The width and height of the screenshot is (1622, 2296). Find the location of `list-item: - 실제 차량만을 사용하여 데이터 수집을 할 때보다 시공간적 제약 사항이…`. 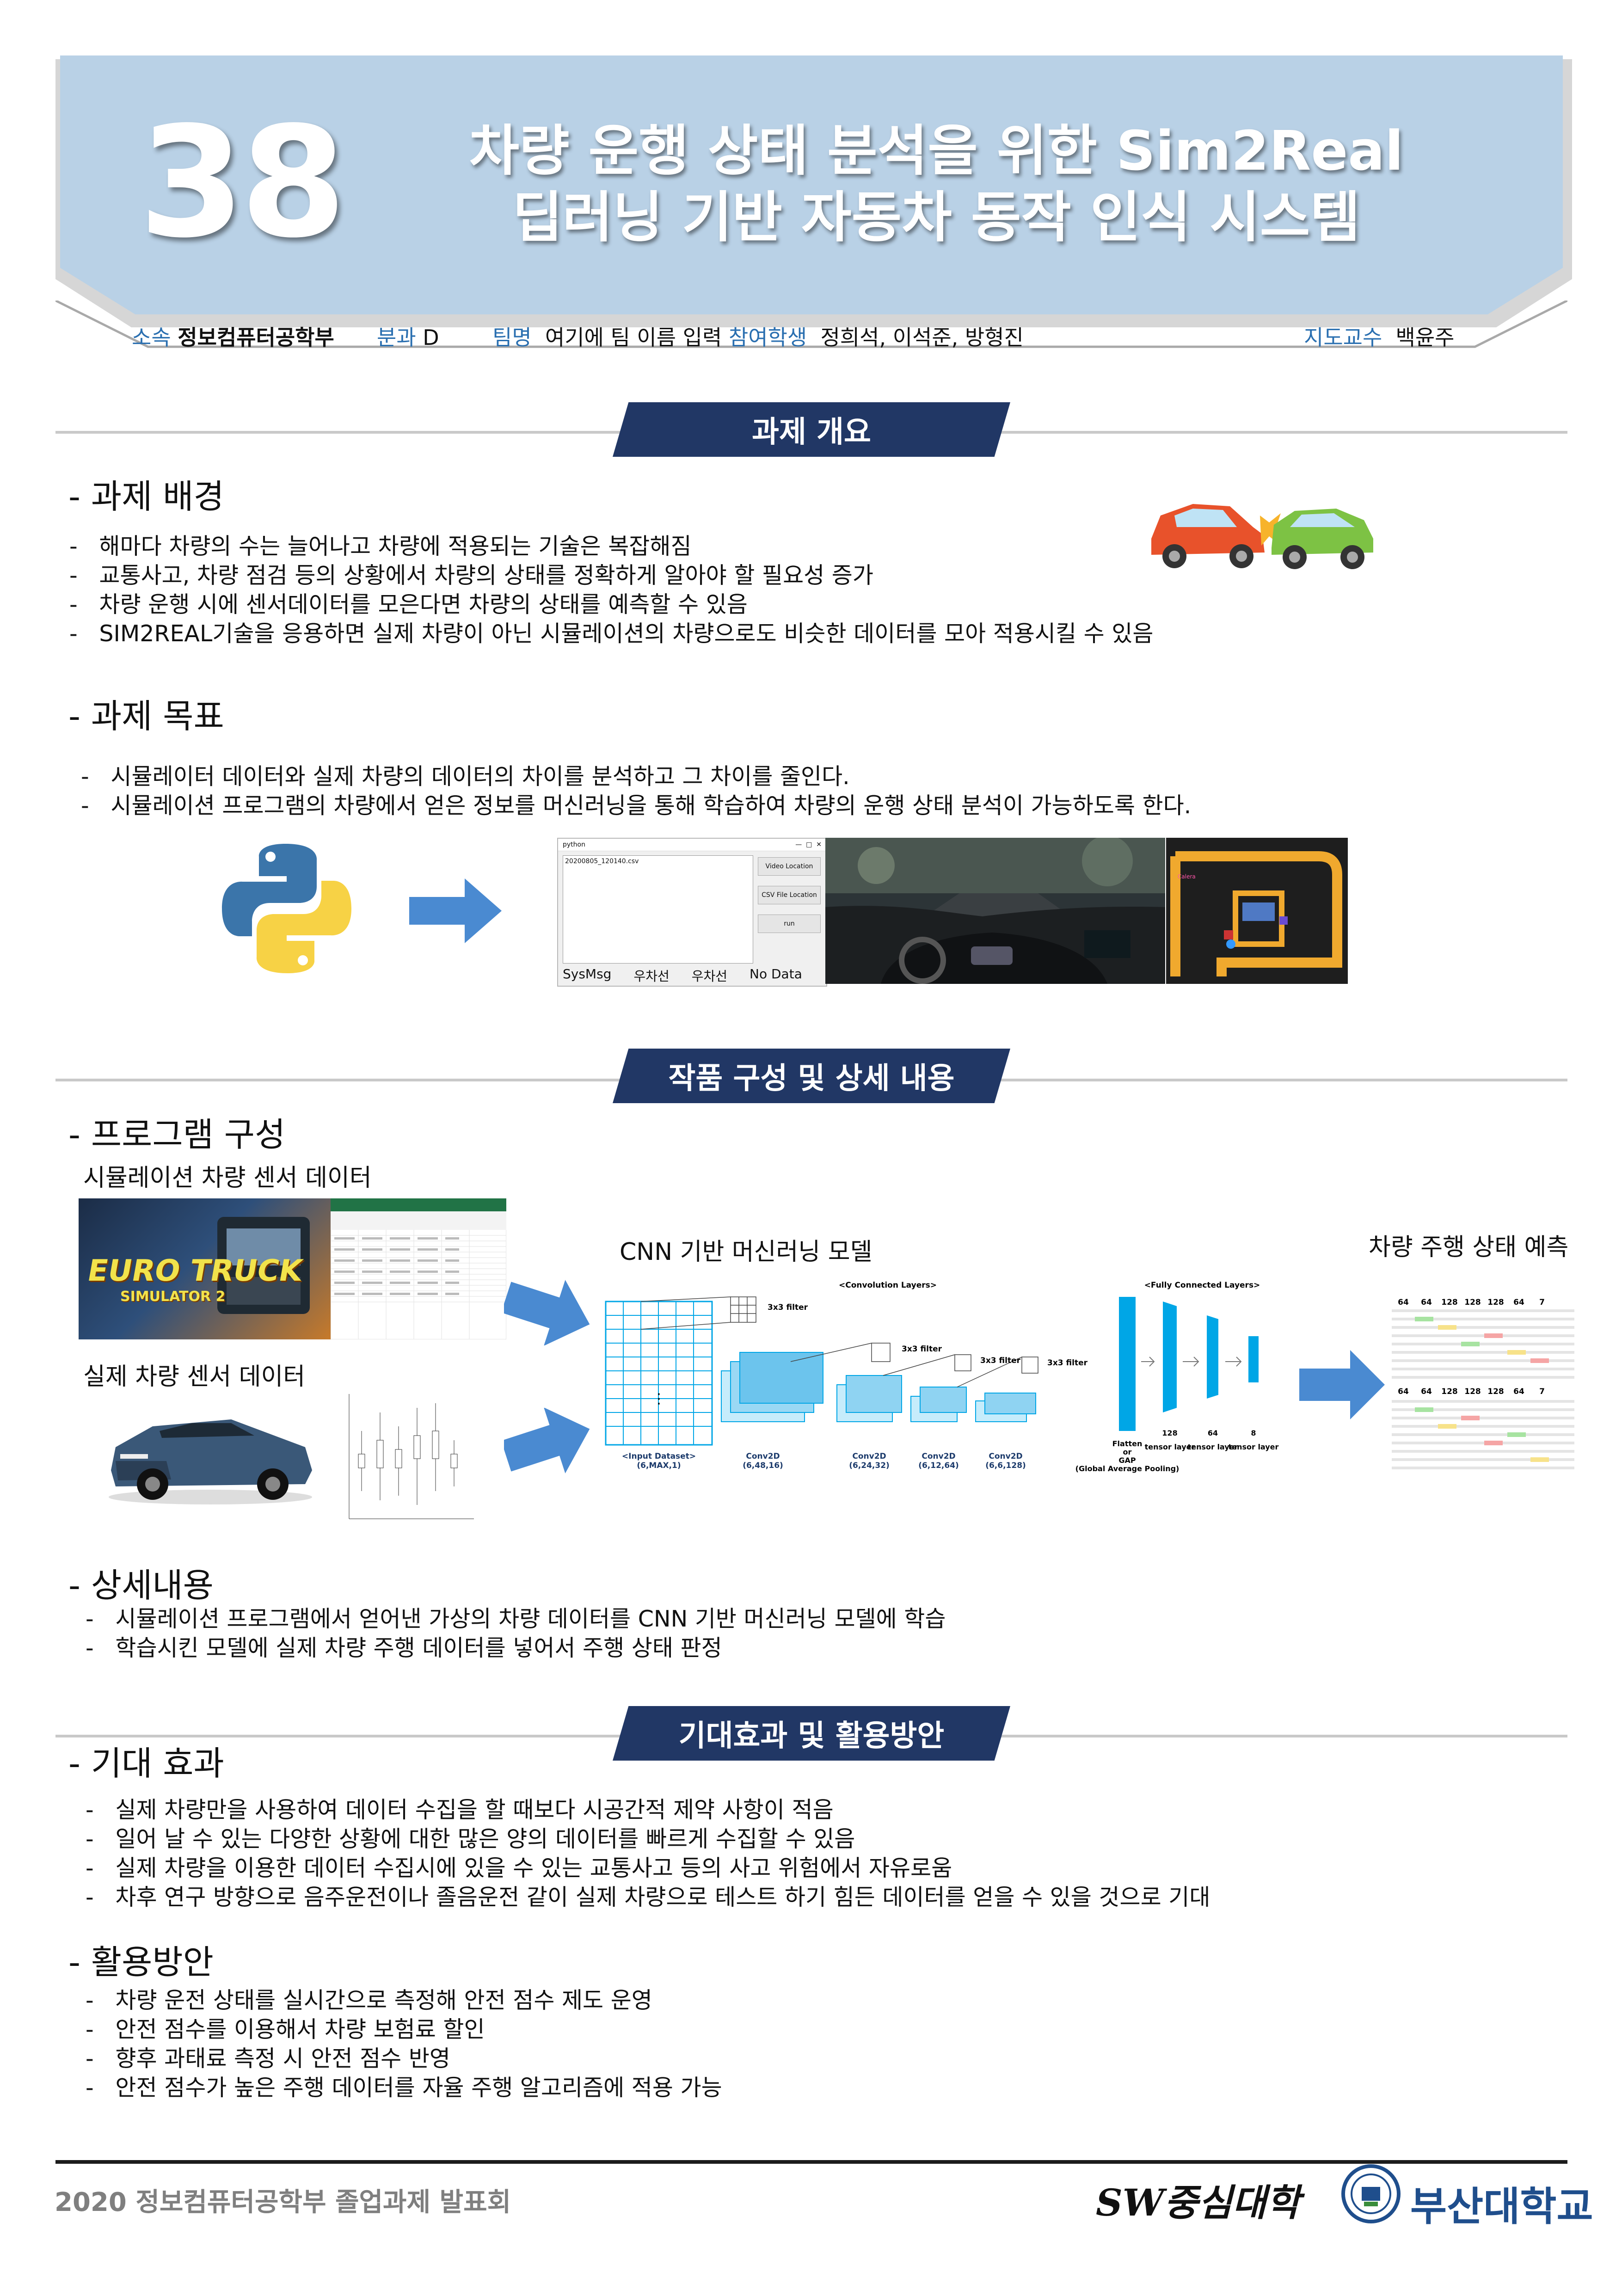

list-item: - 실제 차량만을 사용하여 데이터 수집을 할 때보다 시공간적 제약 사항이… is located at coordinates (460, 1810).